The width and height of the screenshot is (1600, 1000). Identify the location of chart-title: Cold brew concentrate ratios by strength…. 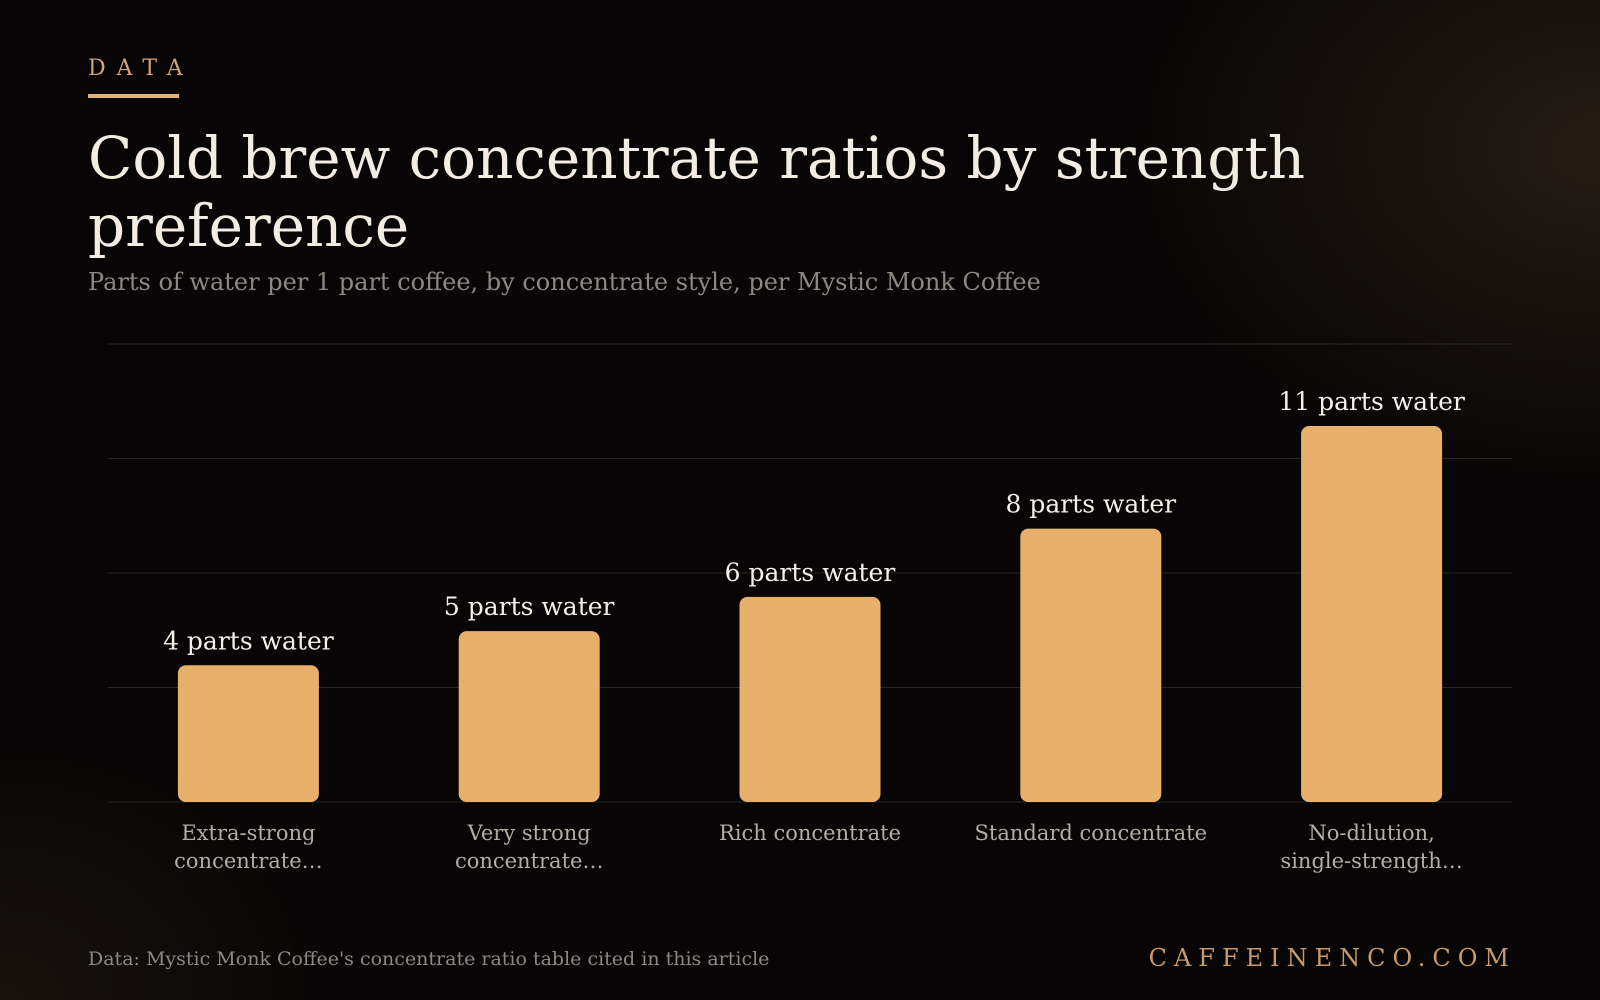
(697, 192).